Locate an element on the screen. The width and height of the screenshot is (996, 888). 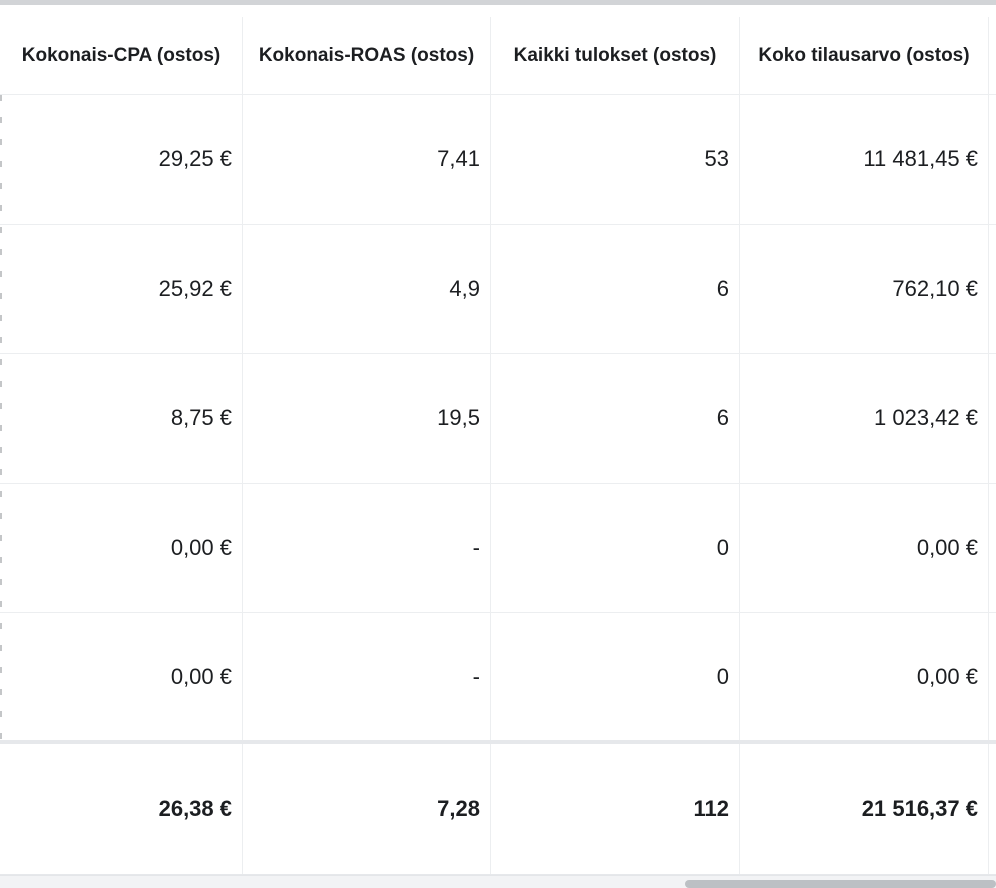
cell-cpa: 25,92 € is located at coordinates (121, 288).